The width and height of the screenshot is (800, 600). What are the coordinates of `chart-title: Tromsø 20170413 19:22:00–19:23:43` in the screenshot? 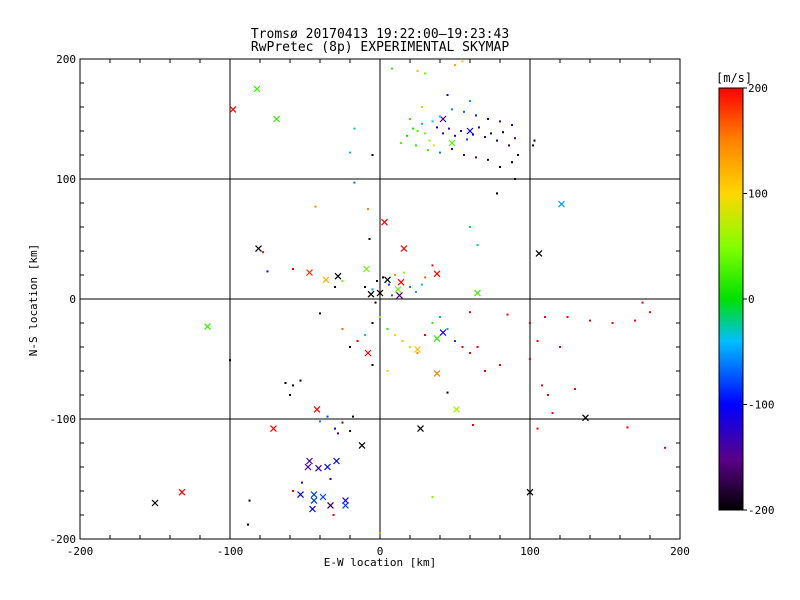 It's located at (380, 34).